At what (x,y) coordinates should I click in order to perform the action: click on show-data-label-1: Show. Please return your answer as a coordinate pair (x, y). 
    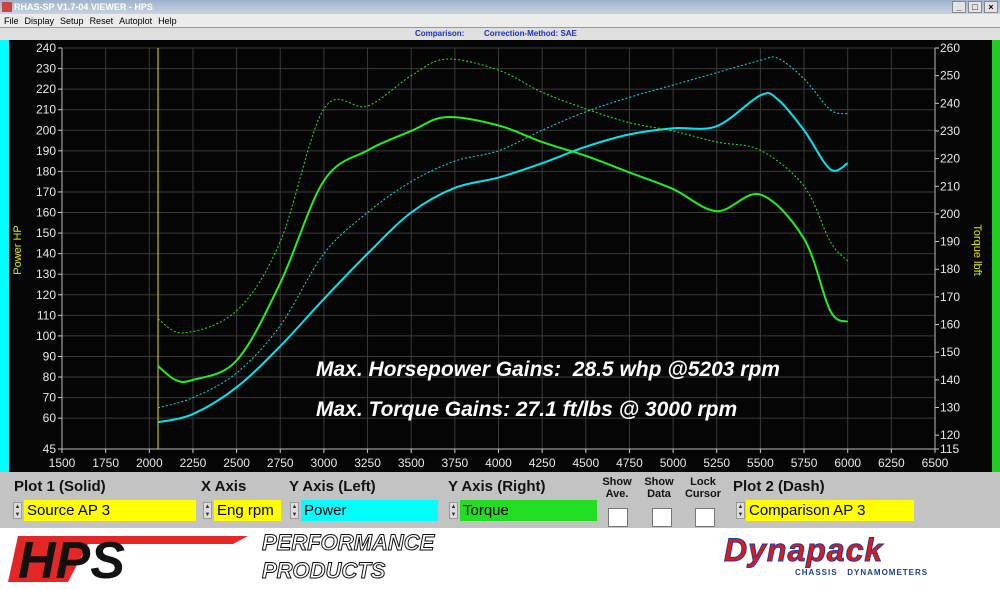
    Looking at the image, I should click on (659, 482).